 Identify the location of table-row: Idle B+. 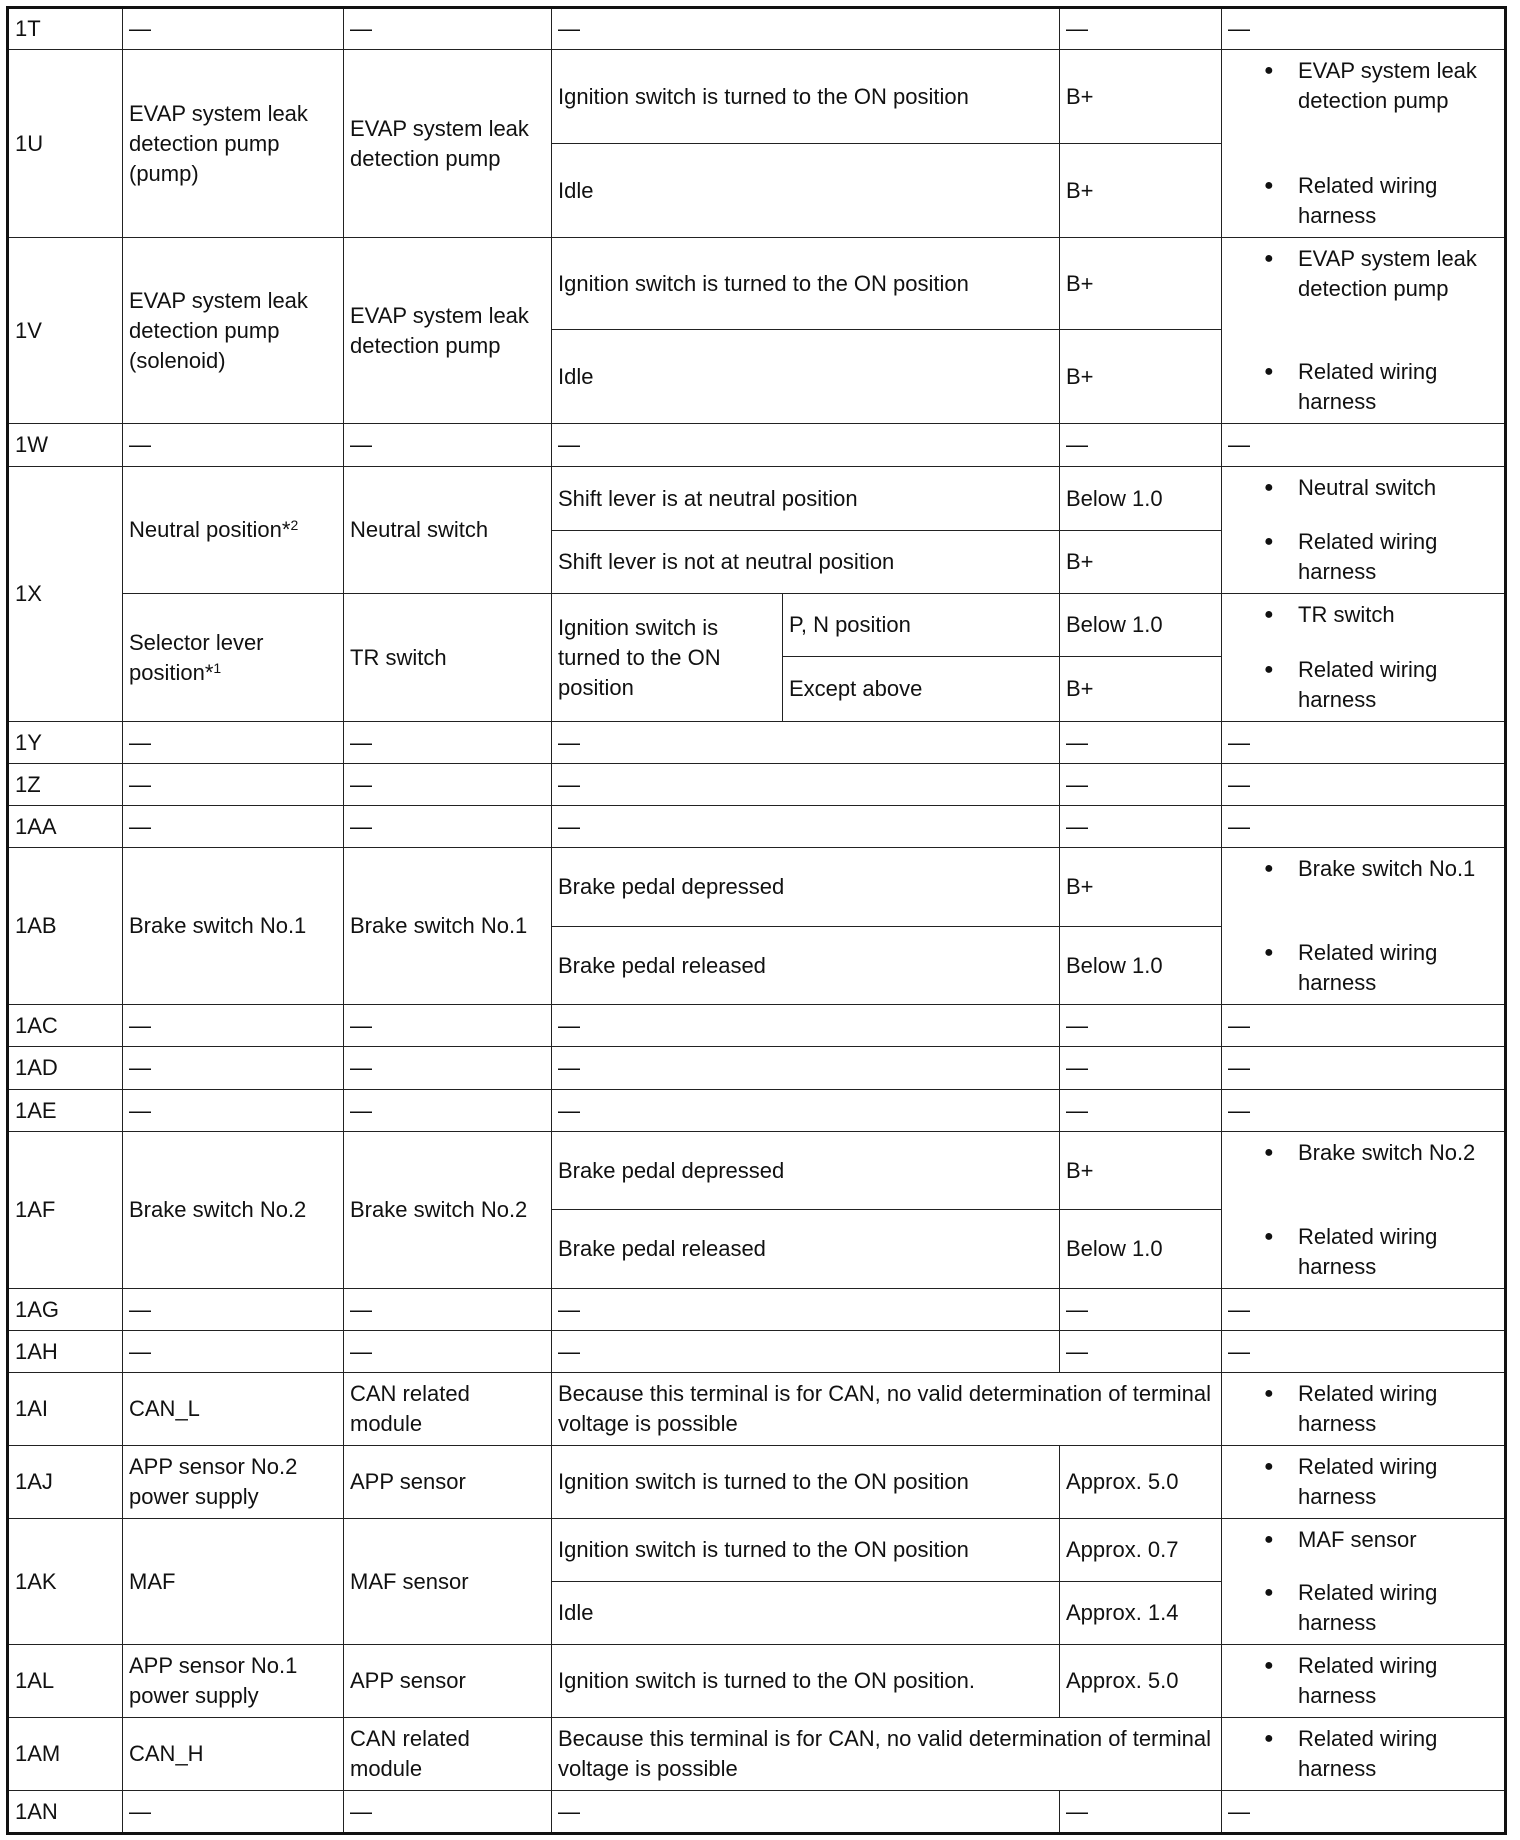
(757, 190).